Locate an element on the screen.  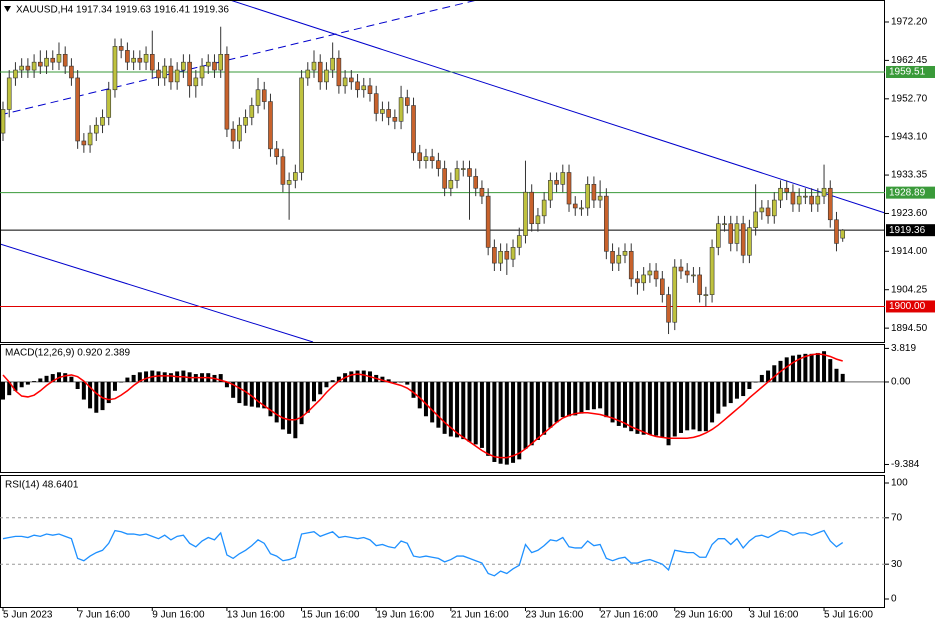
trend-line is located at coordinates (157, 293).